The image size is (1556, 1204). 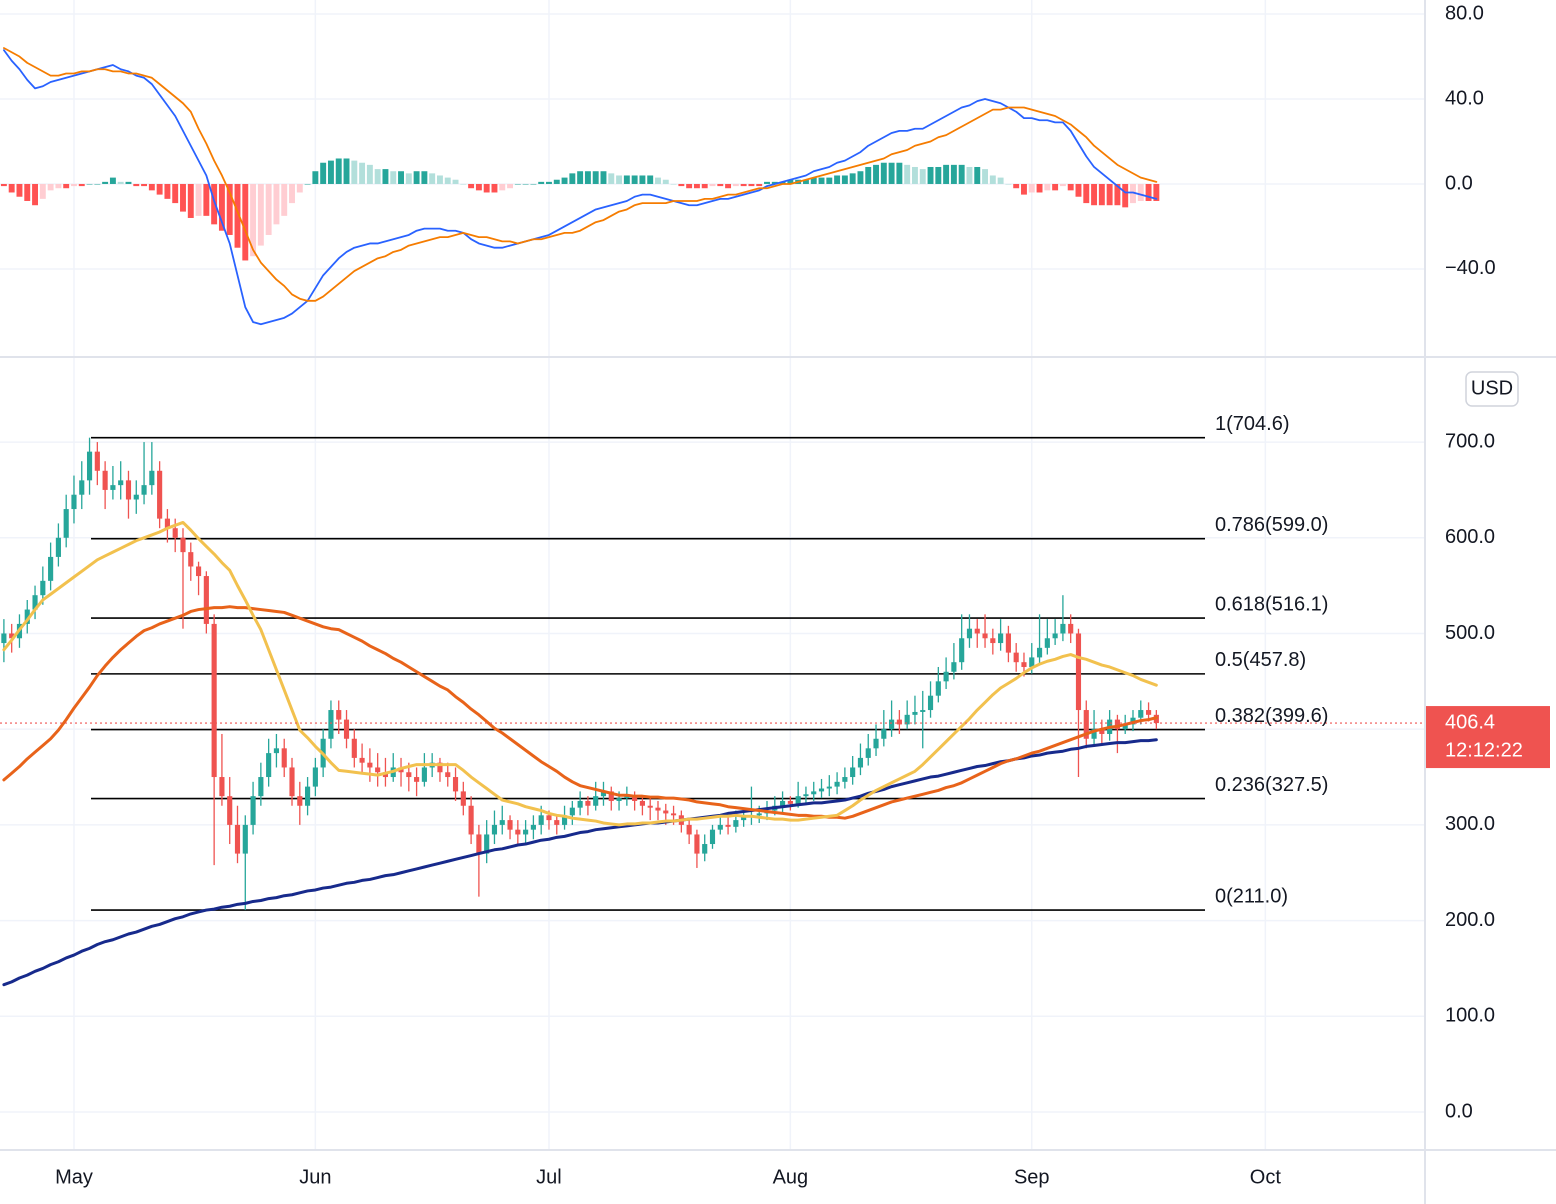 I want to click on y-tick-label: 0.0, so click(x=1459, y=1111).